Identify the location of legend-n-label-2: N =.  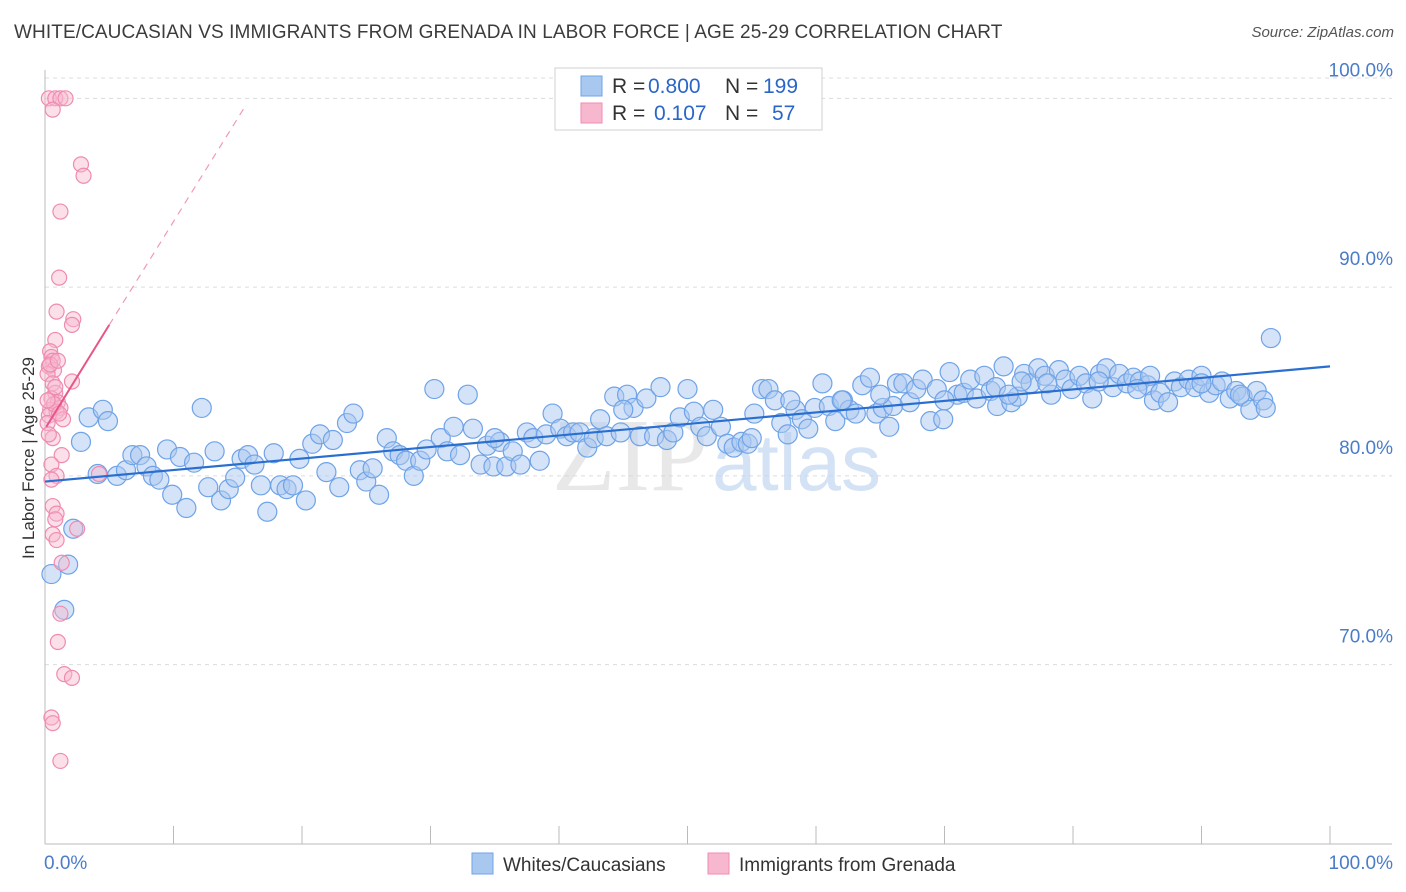
(741, 113).